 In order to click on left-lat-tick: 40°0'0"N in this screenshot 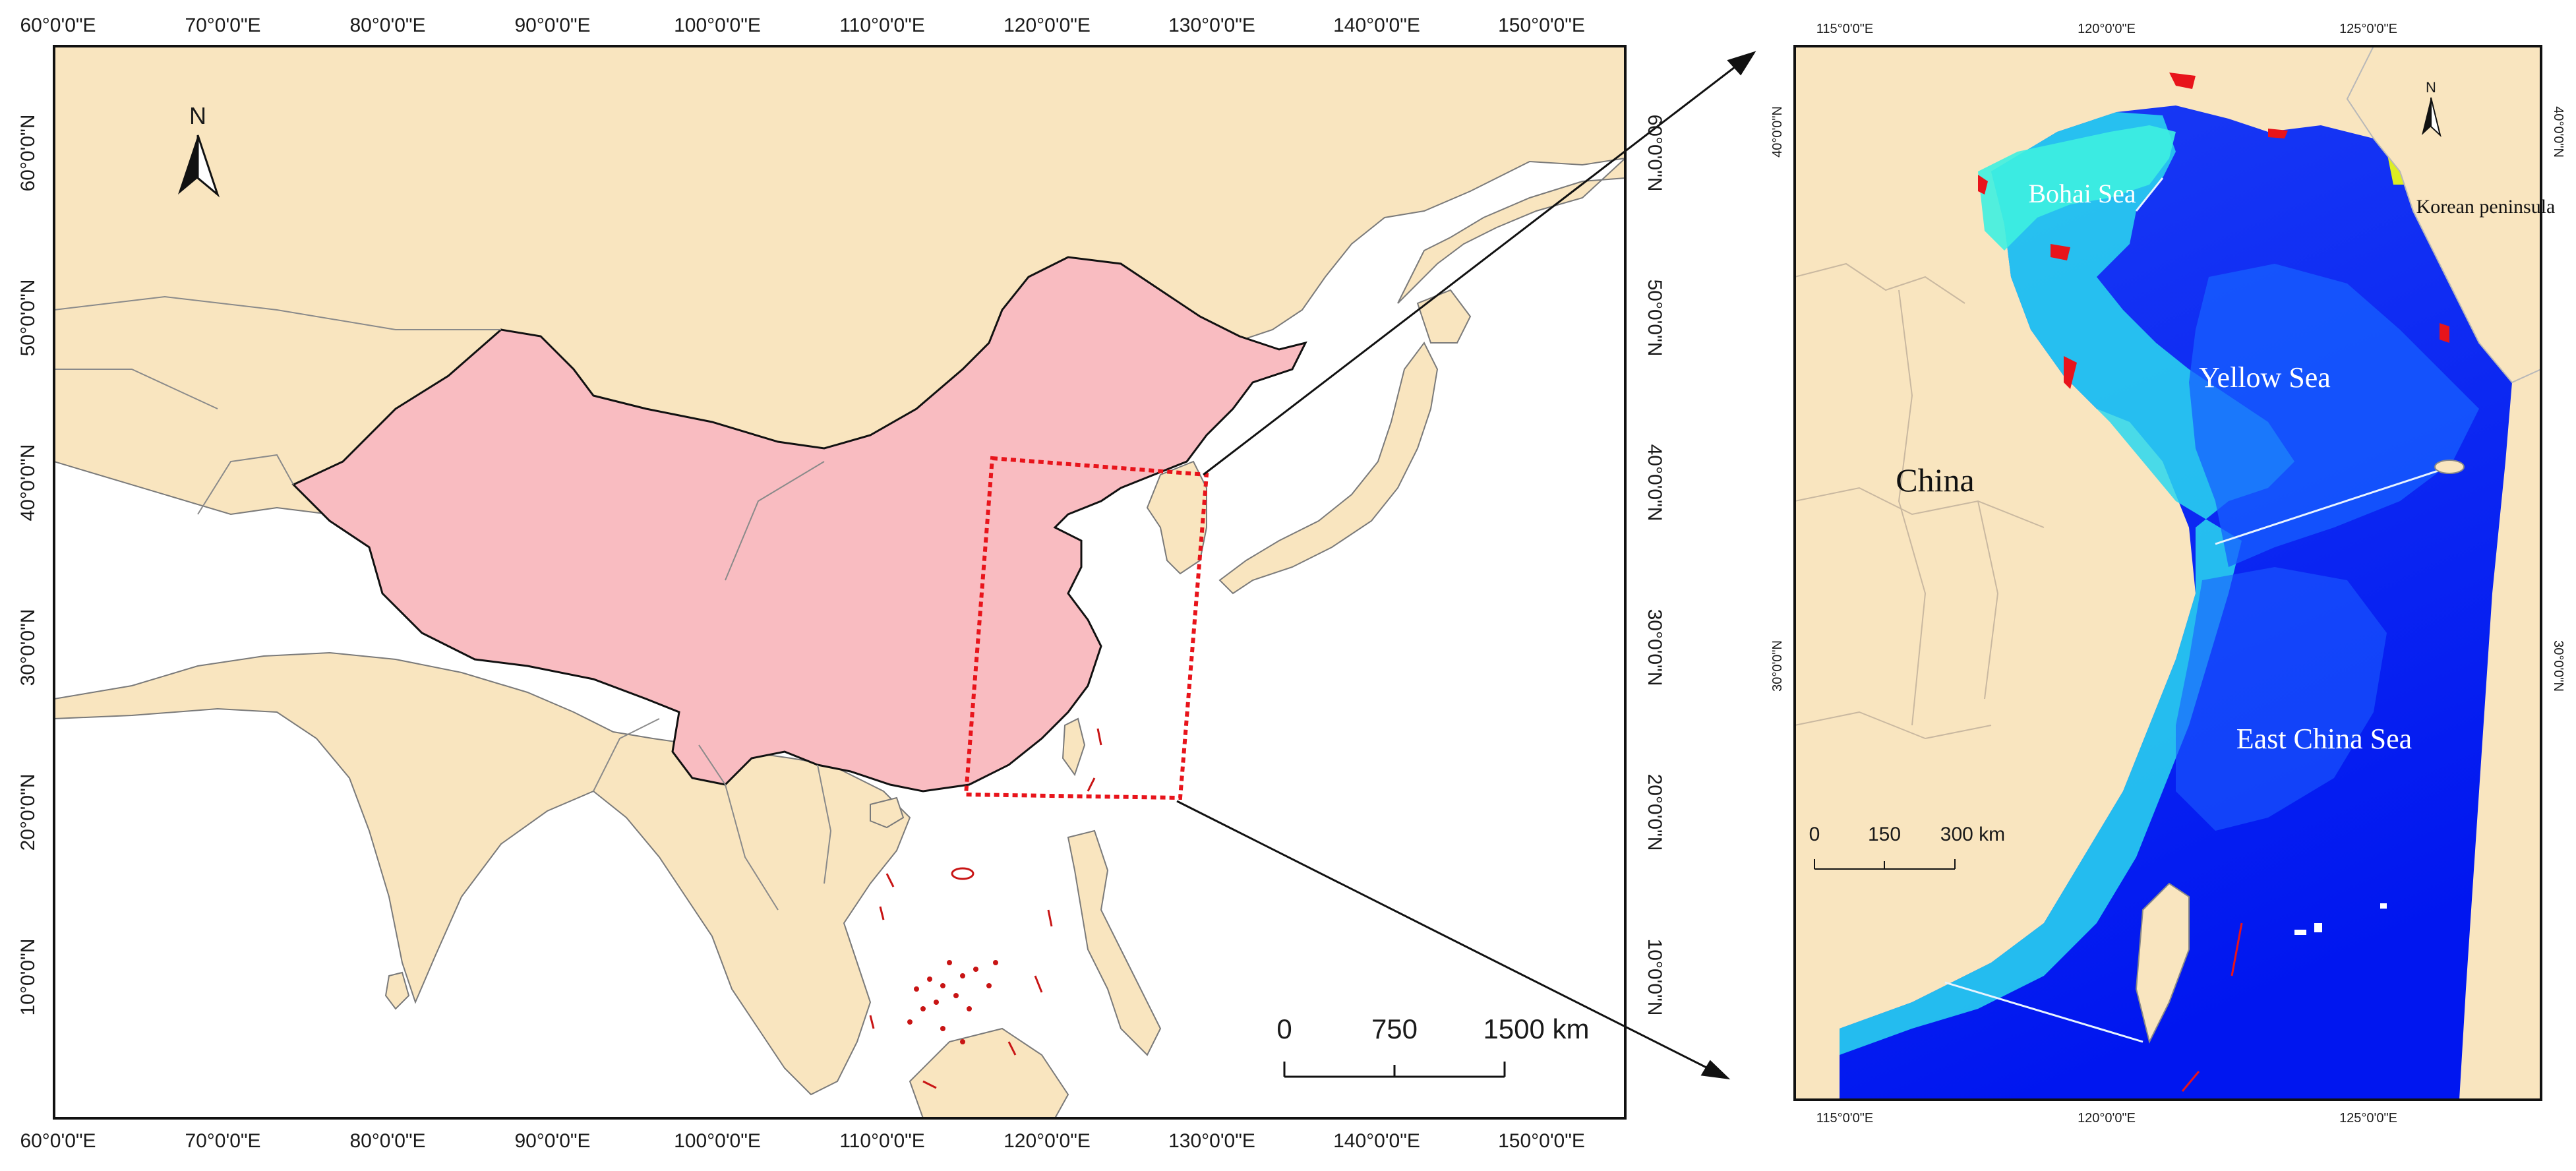, I will do `click(28, 483)`.